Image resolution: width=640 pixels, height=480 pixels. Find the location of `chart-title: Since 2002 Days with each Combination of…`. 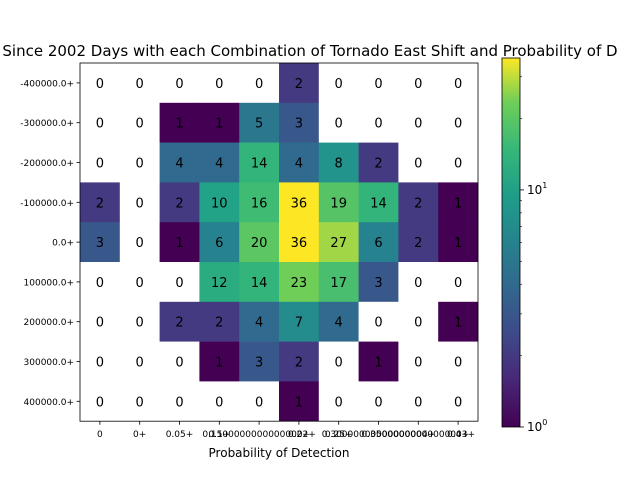

chart-title: Since 2002 Days with each Combination of… is located at coordinates (309, 51).